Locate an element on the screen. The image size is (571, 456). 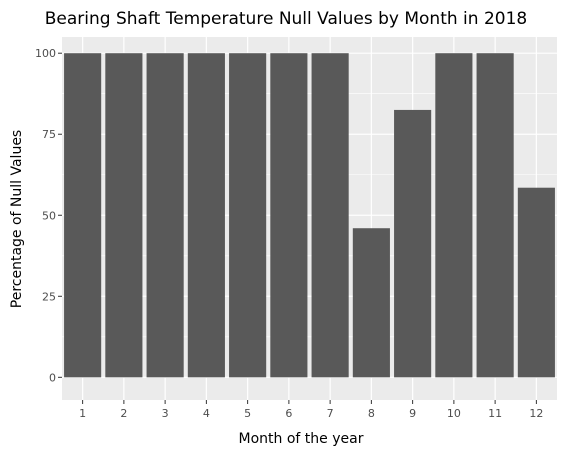
x-tick-label: 3 is located at coordinates (165, 413).